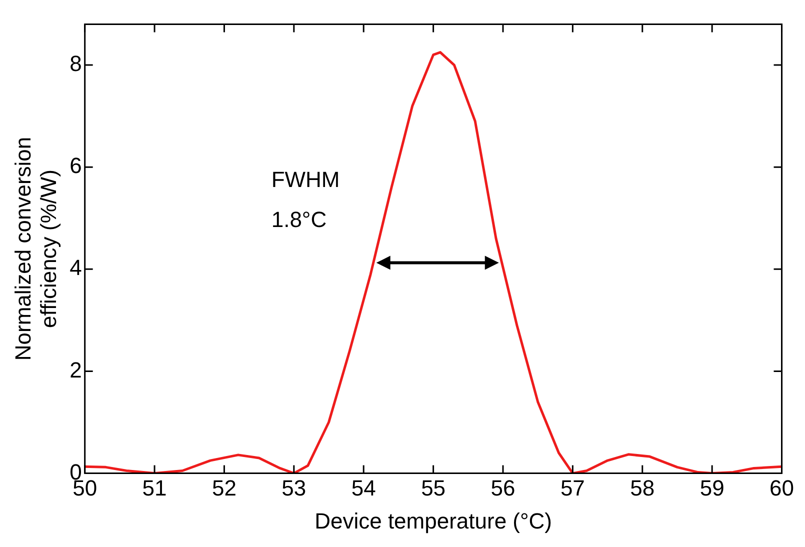 The height and width of the screenshot is (547, 805). I want to click on x-tick-label: 56, so click(503, 488).